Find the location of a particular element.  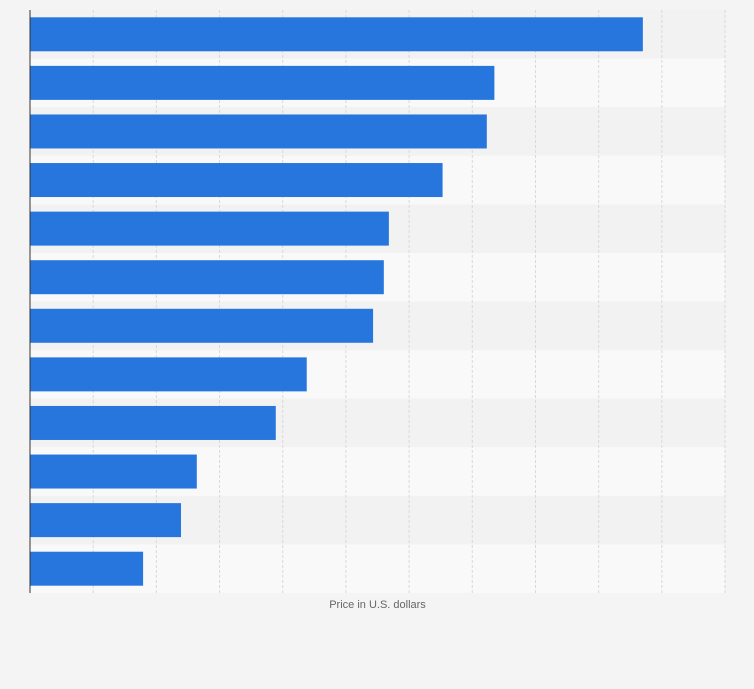

row-band is located at coordinates (377, 568).